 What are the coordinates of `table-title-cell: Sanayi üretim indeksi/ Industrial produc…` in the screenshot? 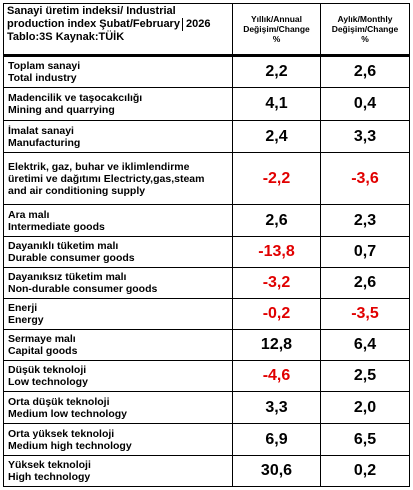 It's located at (118, 29).